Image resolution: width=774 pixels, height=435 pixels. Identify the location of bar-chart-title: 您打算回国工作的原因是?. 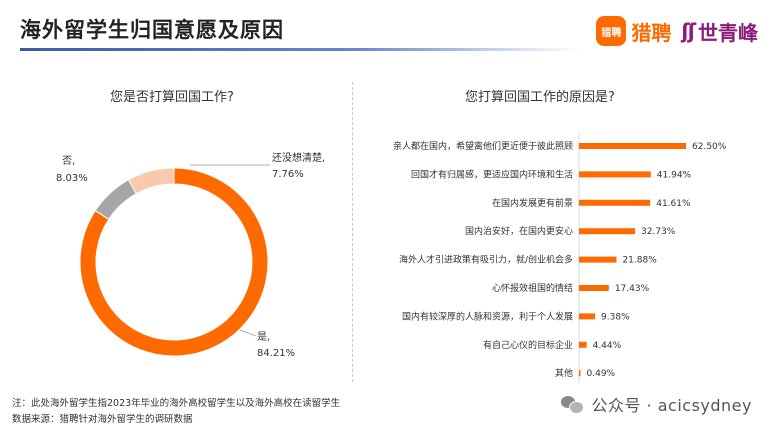
(540, 97).